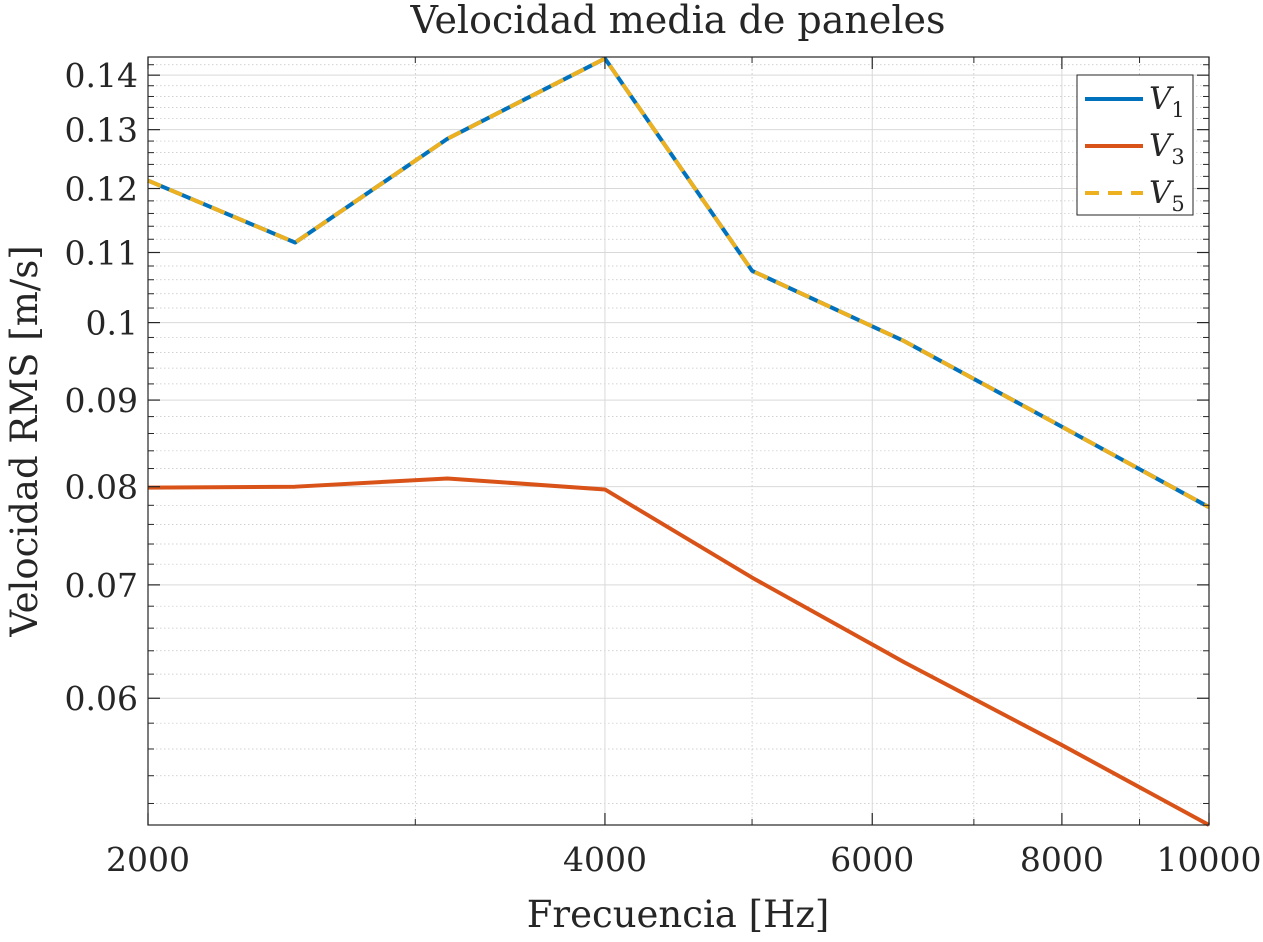 This screenshot has height=942, width=1263. I want to click on y-axis-label: Velocidad RMS [m/s], so click(24, 441).